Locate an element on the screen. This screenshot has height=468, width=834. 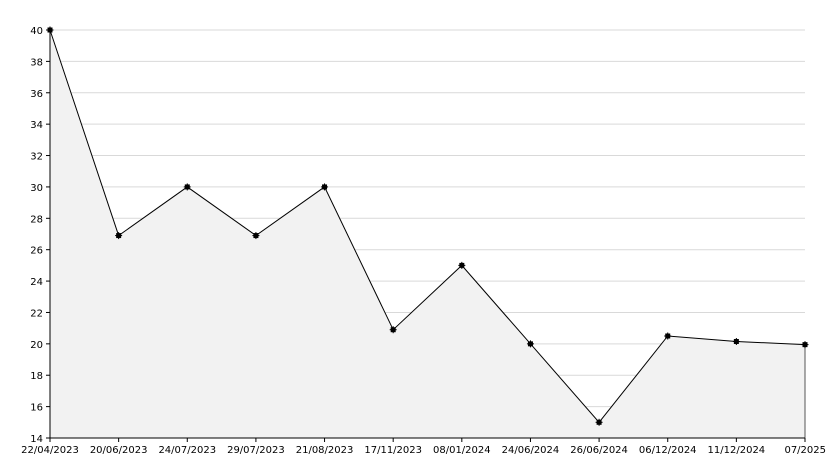
x-tick-label: 22/04/2023 is located at coordinates (50, 450).